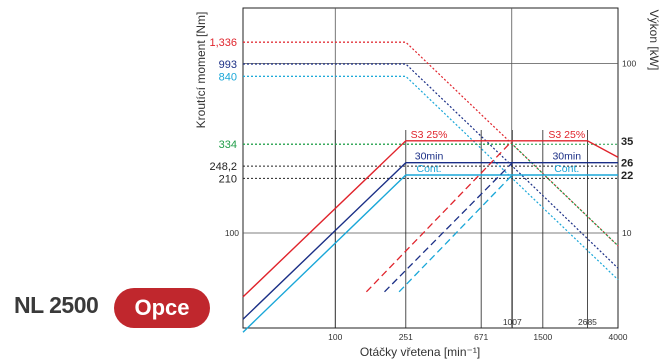  I want to click on dashed-power-cyan, so click(455, 233).